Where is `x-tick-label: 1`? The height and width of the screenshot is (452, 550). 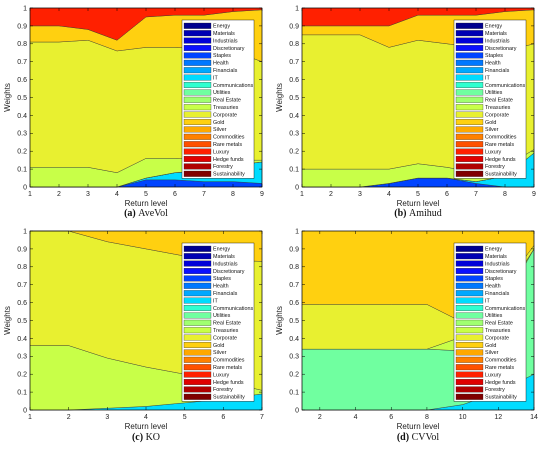
x-tick-label: 1 is located at coordinates (30, 417).